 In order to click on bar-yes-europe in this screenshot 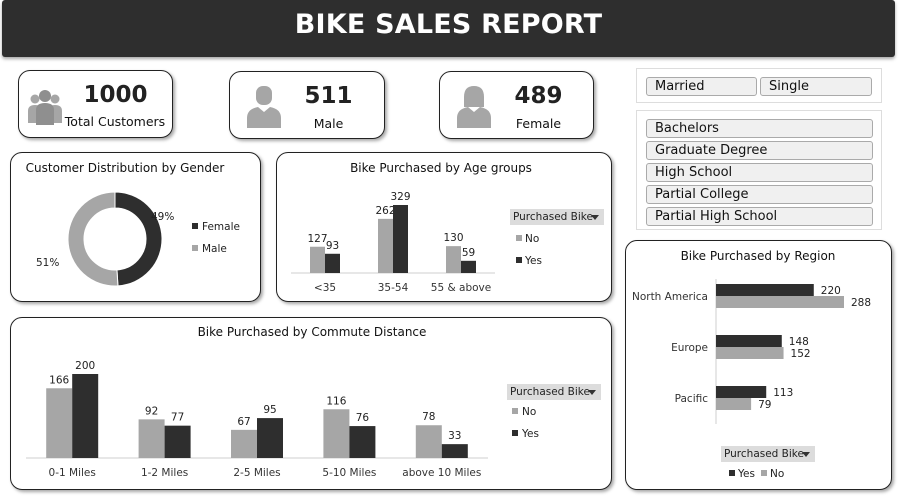, I will do `click(749, 341)`.